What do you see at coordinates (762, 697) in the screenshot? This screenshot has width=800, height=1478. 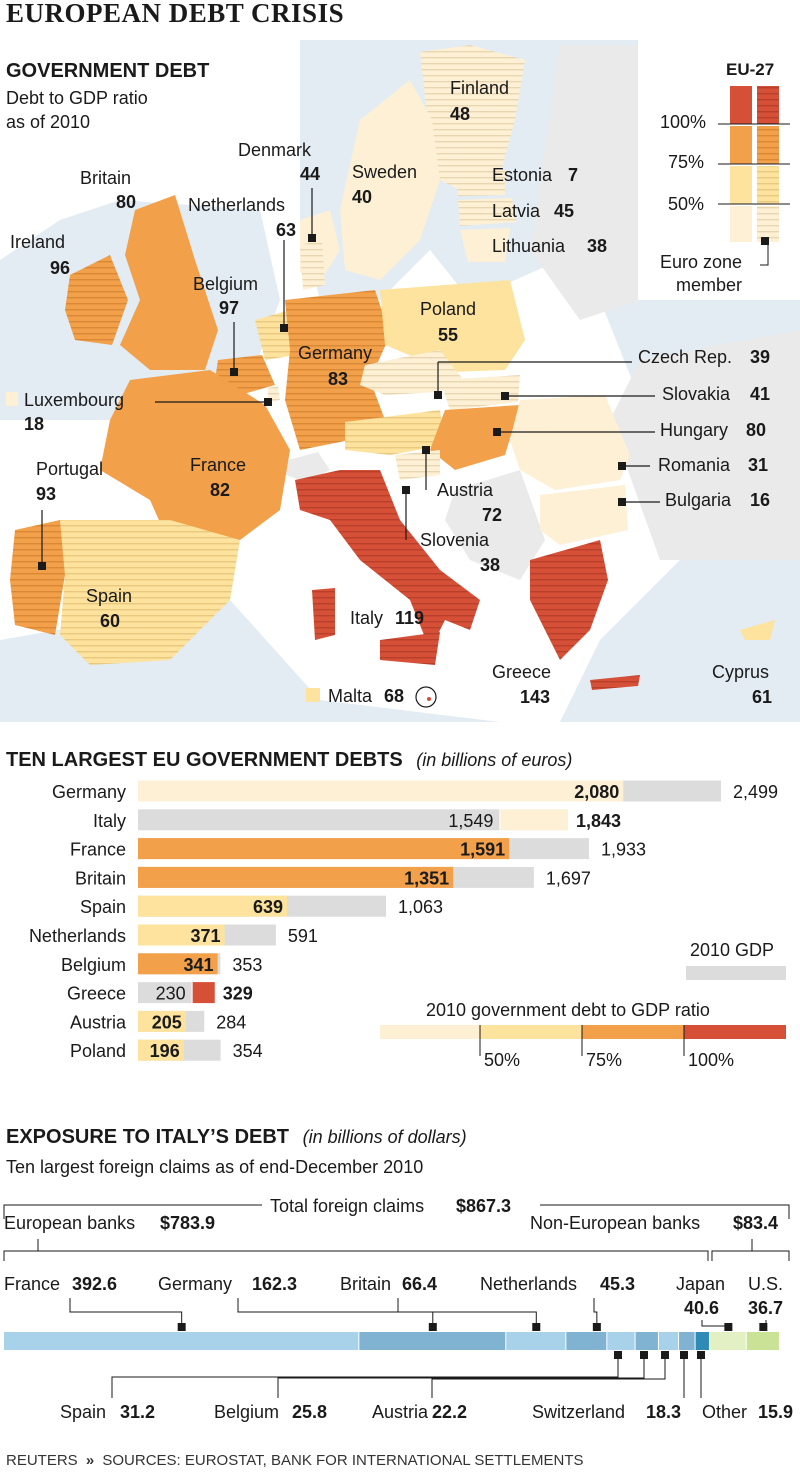 I see `cyprus-value: 61` at bounding box center [762, 697].